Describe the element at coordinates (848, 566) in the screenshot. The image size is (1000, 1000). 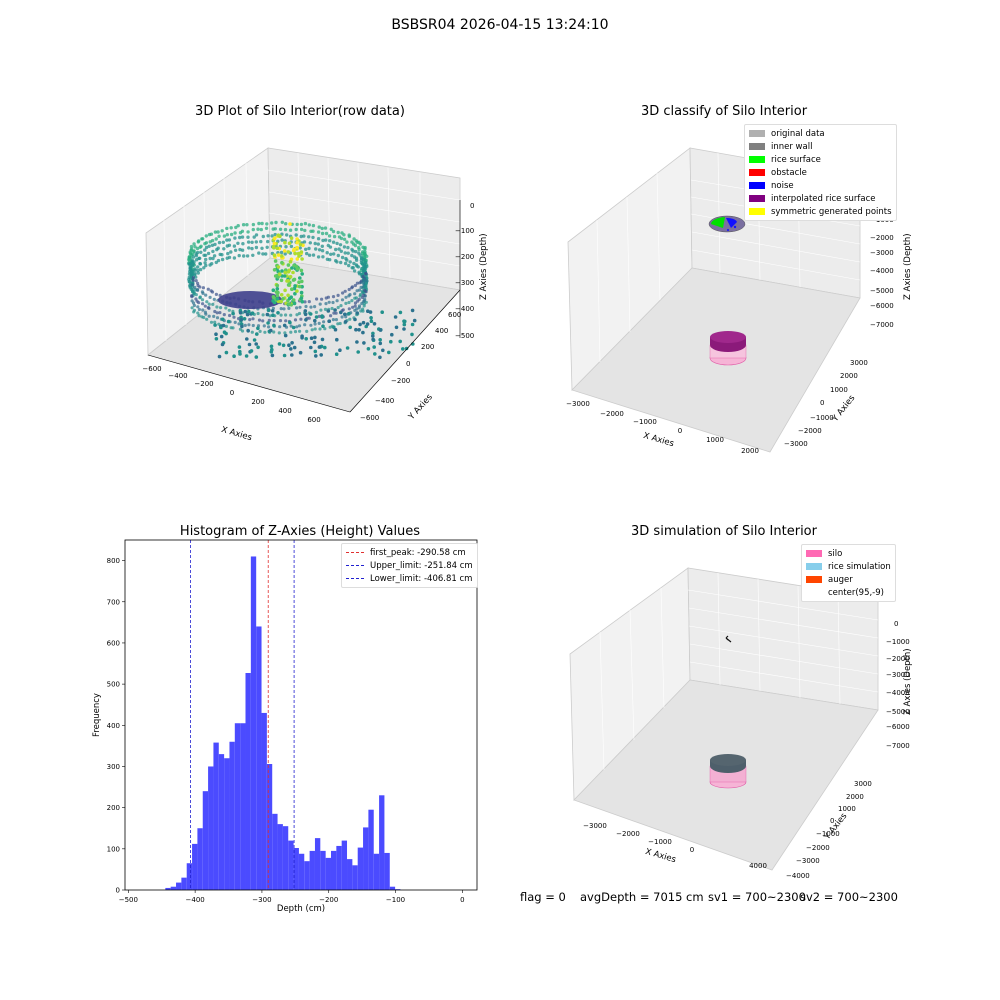
I see `legend-item: rice simulation` at that location.